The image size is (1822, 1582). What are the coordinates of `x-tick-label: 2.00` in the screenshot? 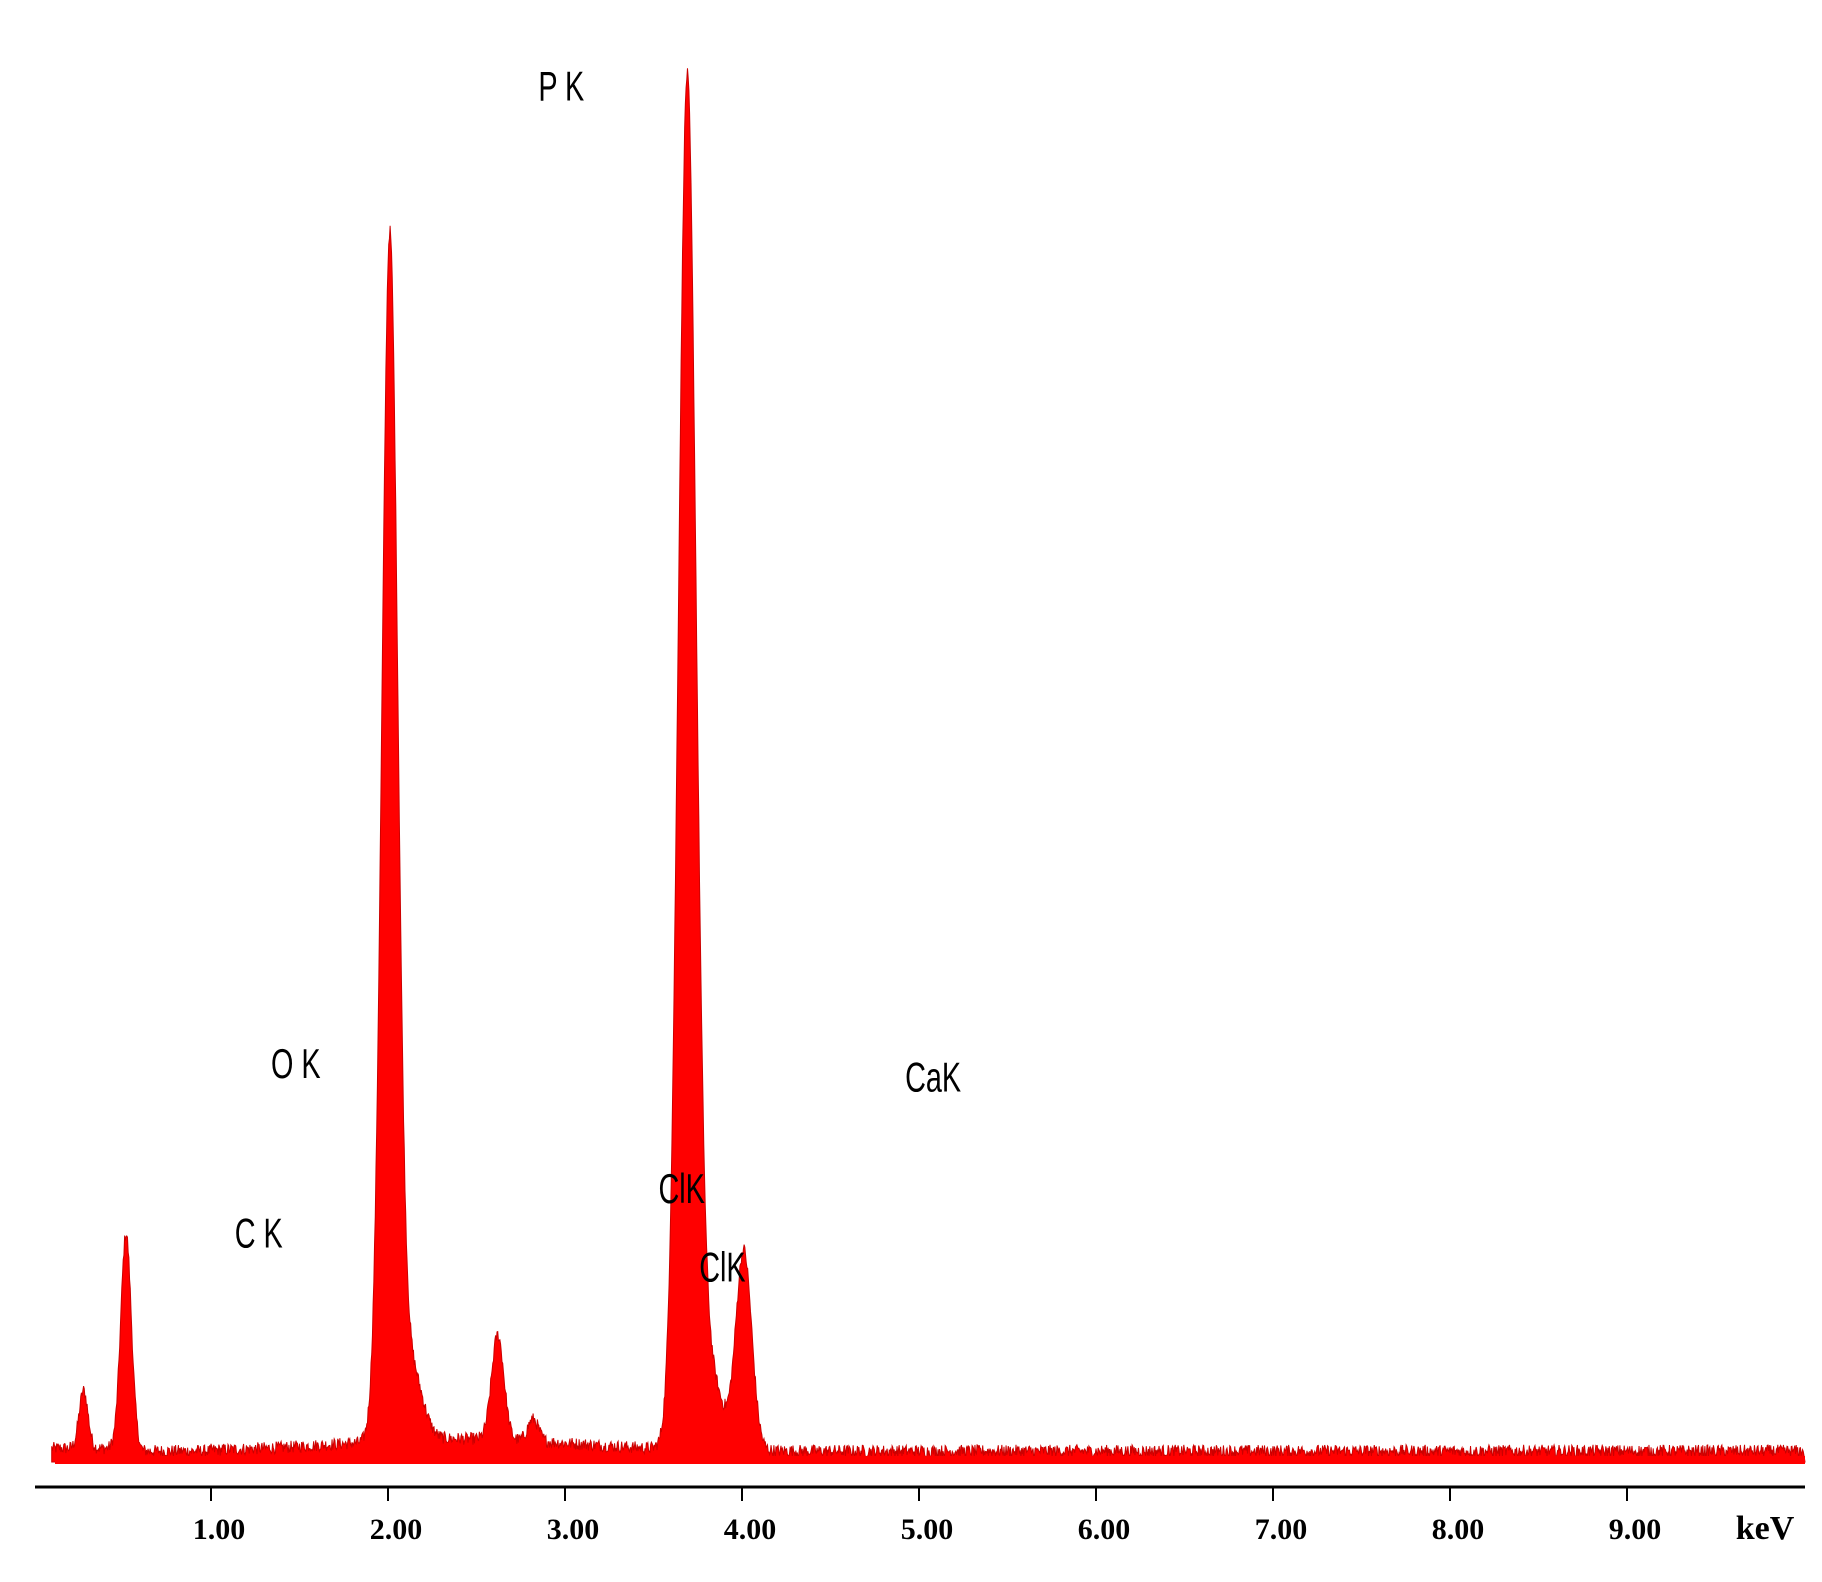 It's located at (396, 1529).